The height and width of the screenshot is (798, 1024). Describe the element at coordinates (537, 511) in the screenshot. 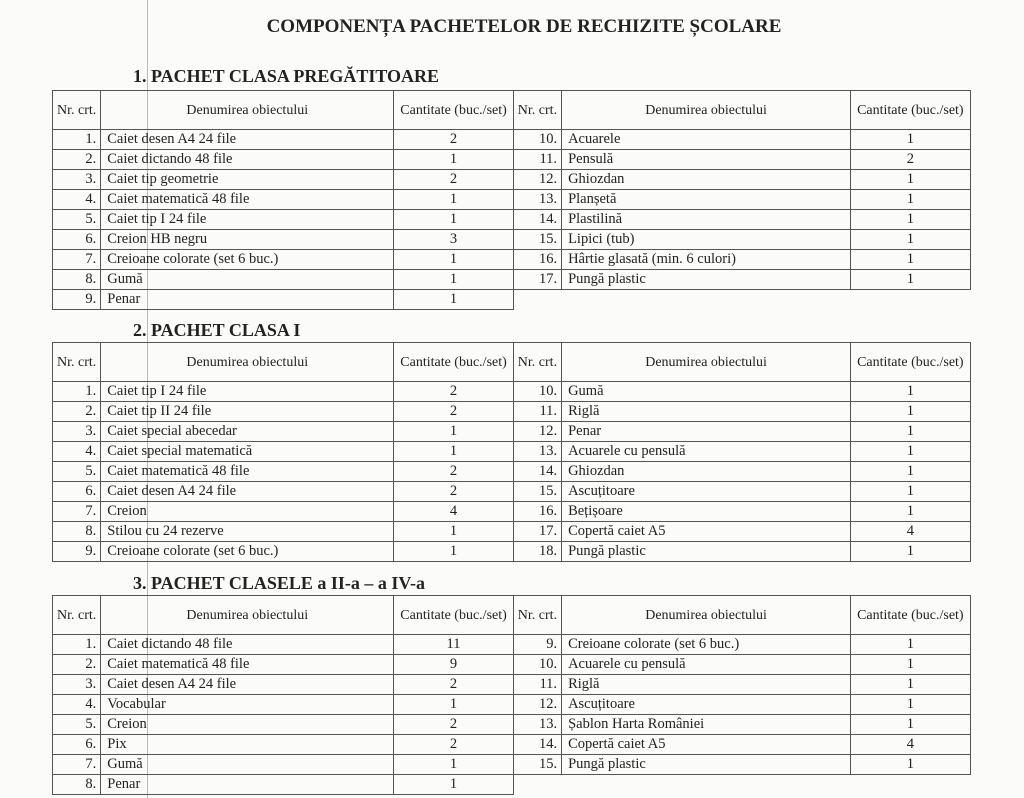

I see `item-number: 16.` at that location.